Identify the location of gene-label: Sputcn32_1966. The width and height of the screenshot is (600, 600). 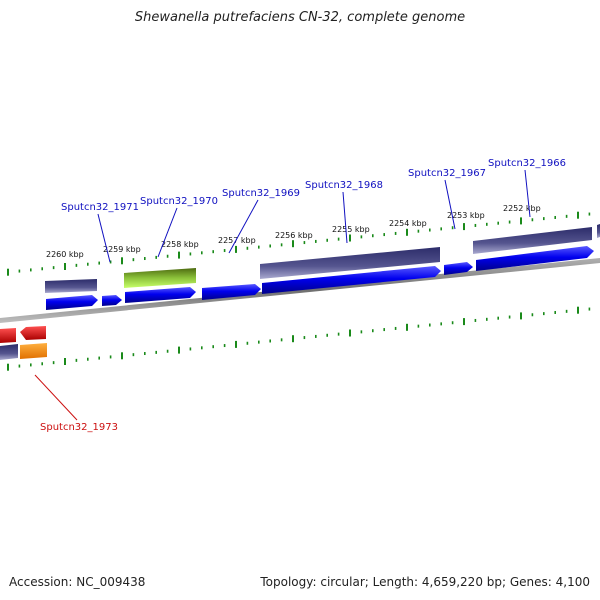
(527, 163).